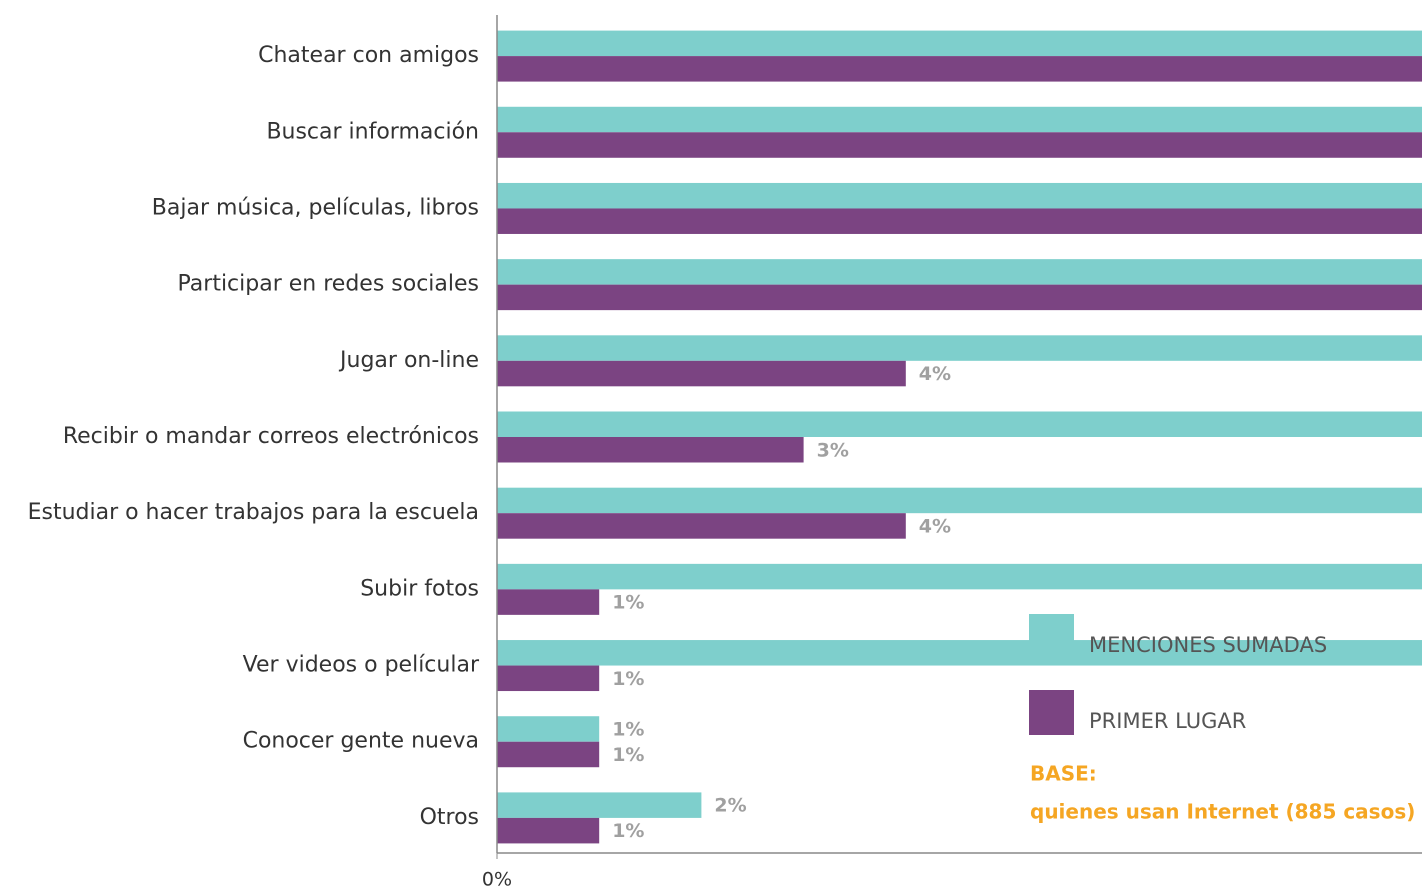  I want to click on category-label: Subir fotos, so click(419, 588).